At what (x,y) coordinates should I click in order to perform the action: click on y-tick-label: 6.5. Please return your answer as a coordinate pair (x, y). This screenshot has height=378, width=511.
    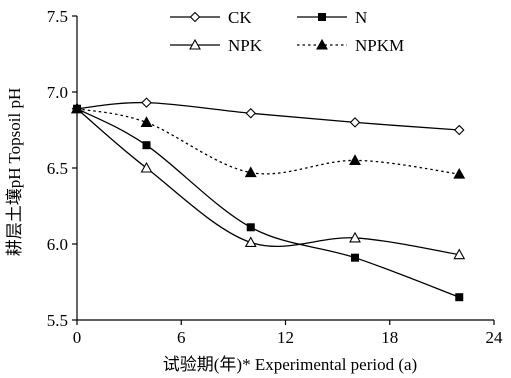
    Looking at the image, I should click on (57, 168).